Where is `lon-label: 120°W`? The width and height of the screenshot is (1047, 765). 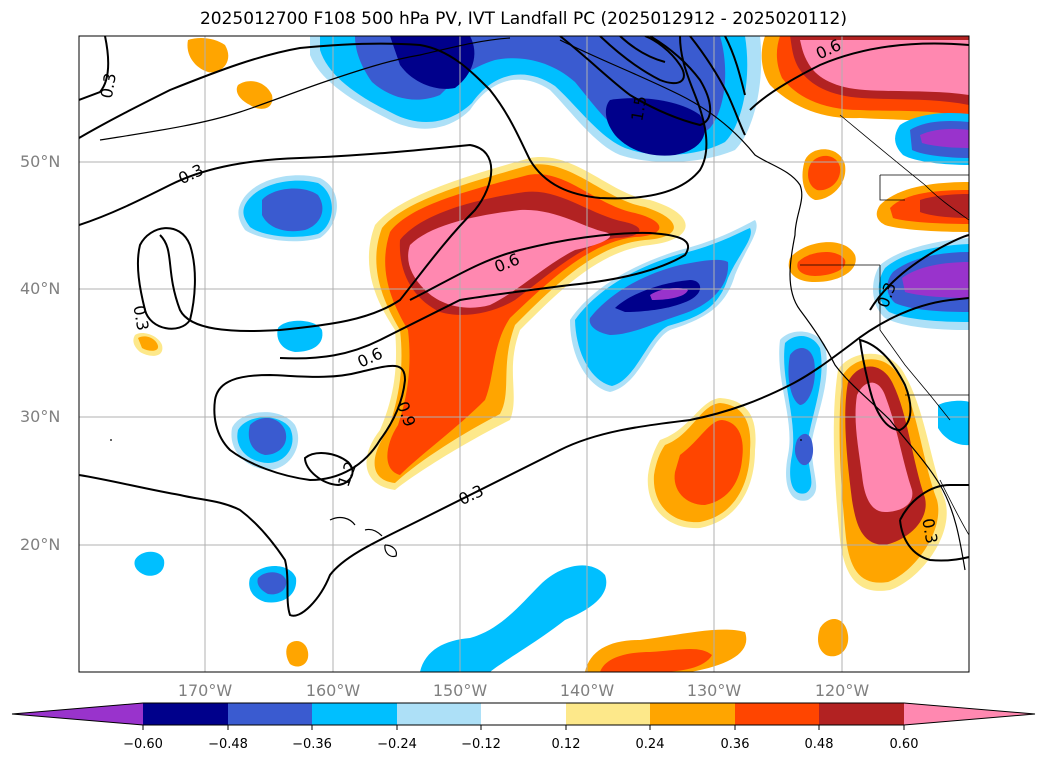 lon-label: 120°W is located at coordinates (842, 690).